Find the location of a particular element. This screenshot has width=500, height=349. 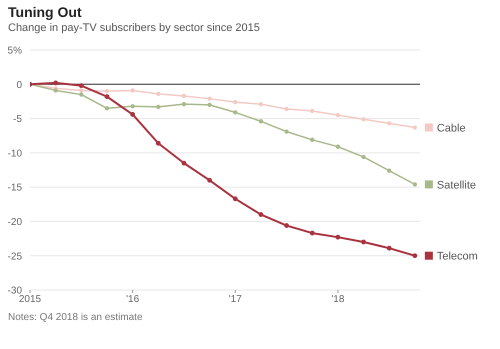

chart-subtitle: Change in pay-TV subscribers by sector since 2015 is located at coordinates (134, 28).